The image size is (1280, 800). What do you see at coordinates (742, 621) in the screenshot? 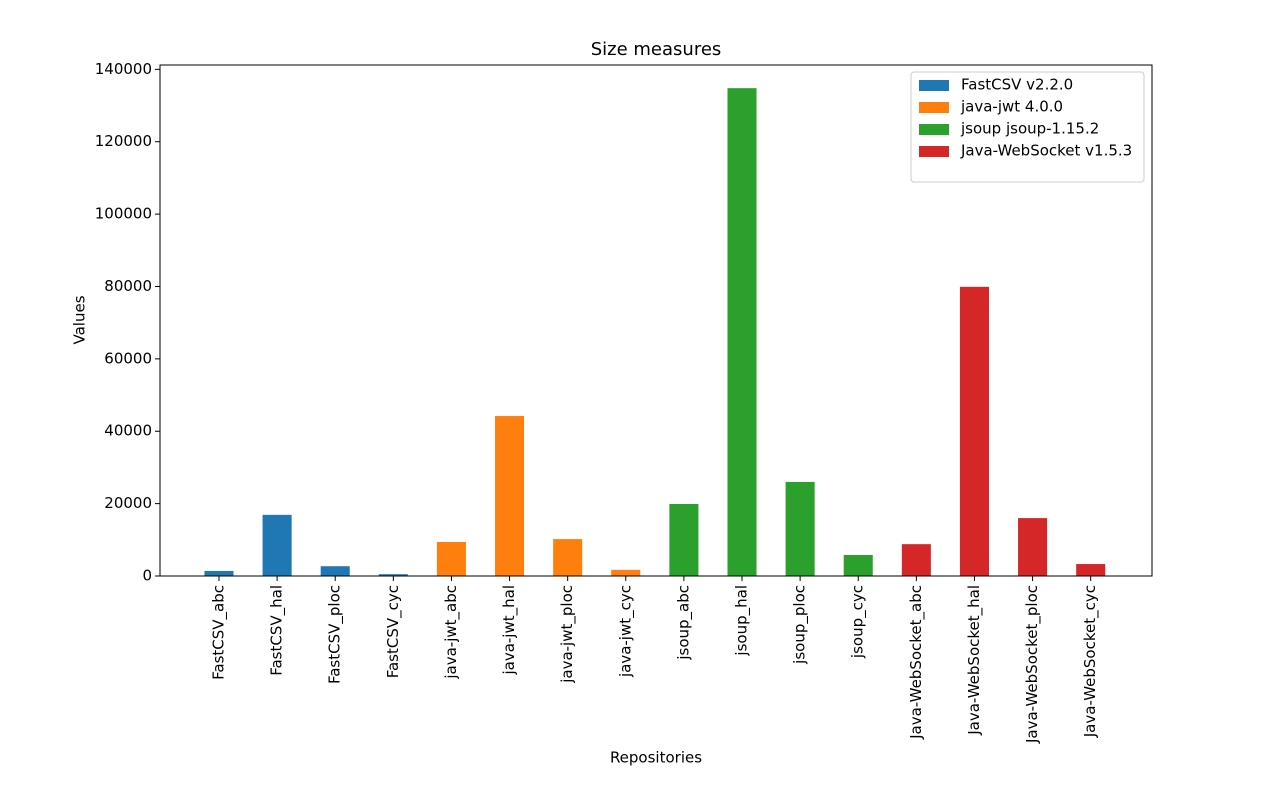
I see `x-tick-label: jsoup_hal` at bounding box center [742, 621].